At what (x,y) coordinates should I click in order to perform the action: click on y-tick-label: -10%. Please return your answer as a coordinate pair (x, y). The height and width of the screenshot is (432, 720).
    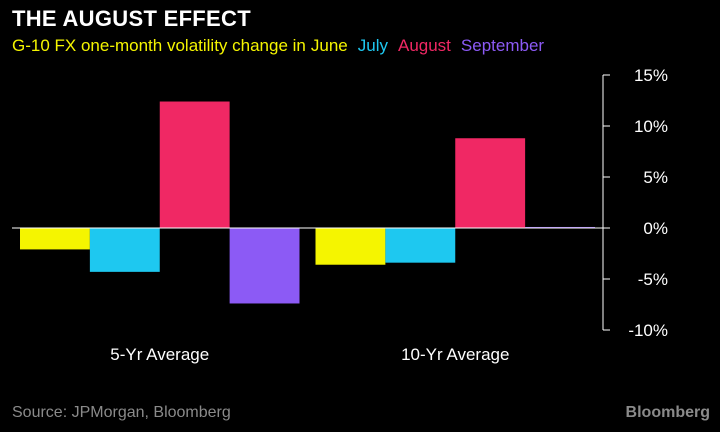
    Looking at the image, I should click on (648, 330).